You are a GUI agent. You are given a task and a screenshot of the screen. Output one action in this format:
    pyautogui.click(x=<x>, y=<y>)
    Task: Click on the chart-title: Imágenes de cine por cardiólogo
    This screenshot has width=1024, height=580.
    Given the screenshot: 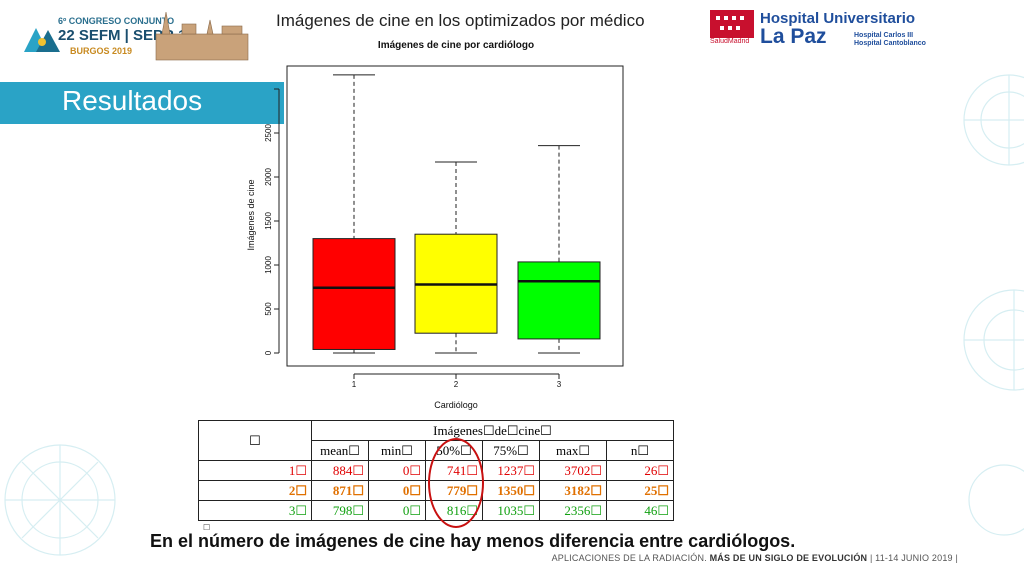 What is the action you would take?
    pyautogui.click(x=456, y=45)
    